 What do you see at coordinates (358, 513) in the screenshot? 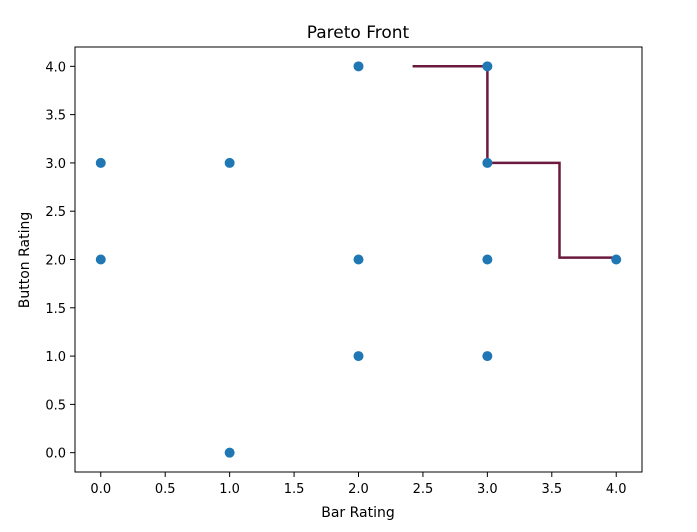
I see `x-axis-label: Bar Rating` at bounding box center [358, 513].